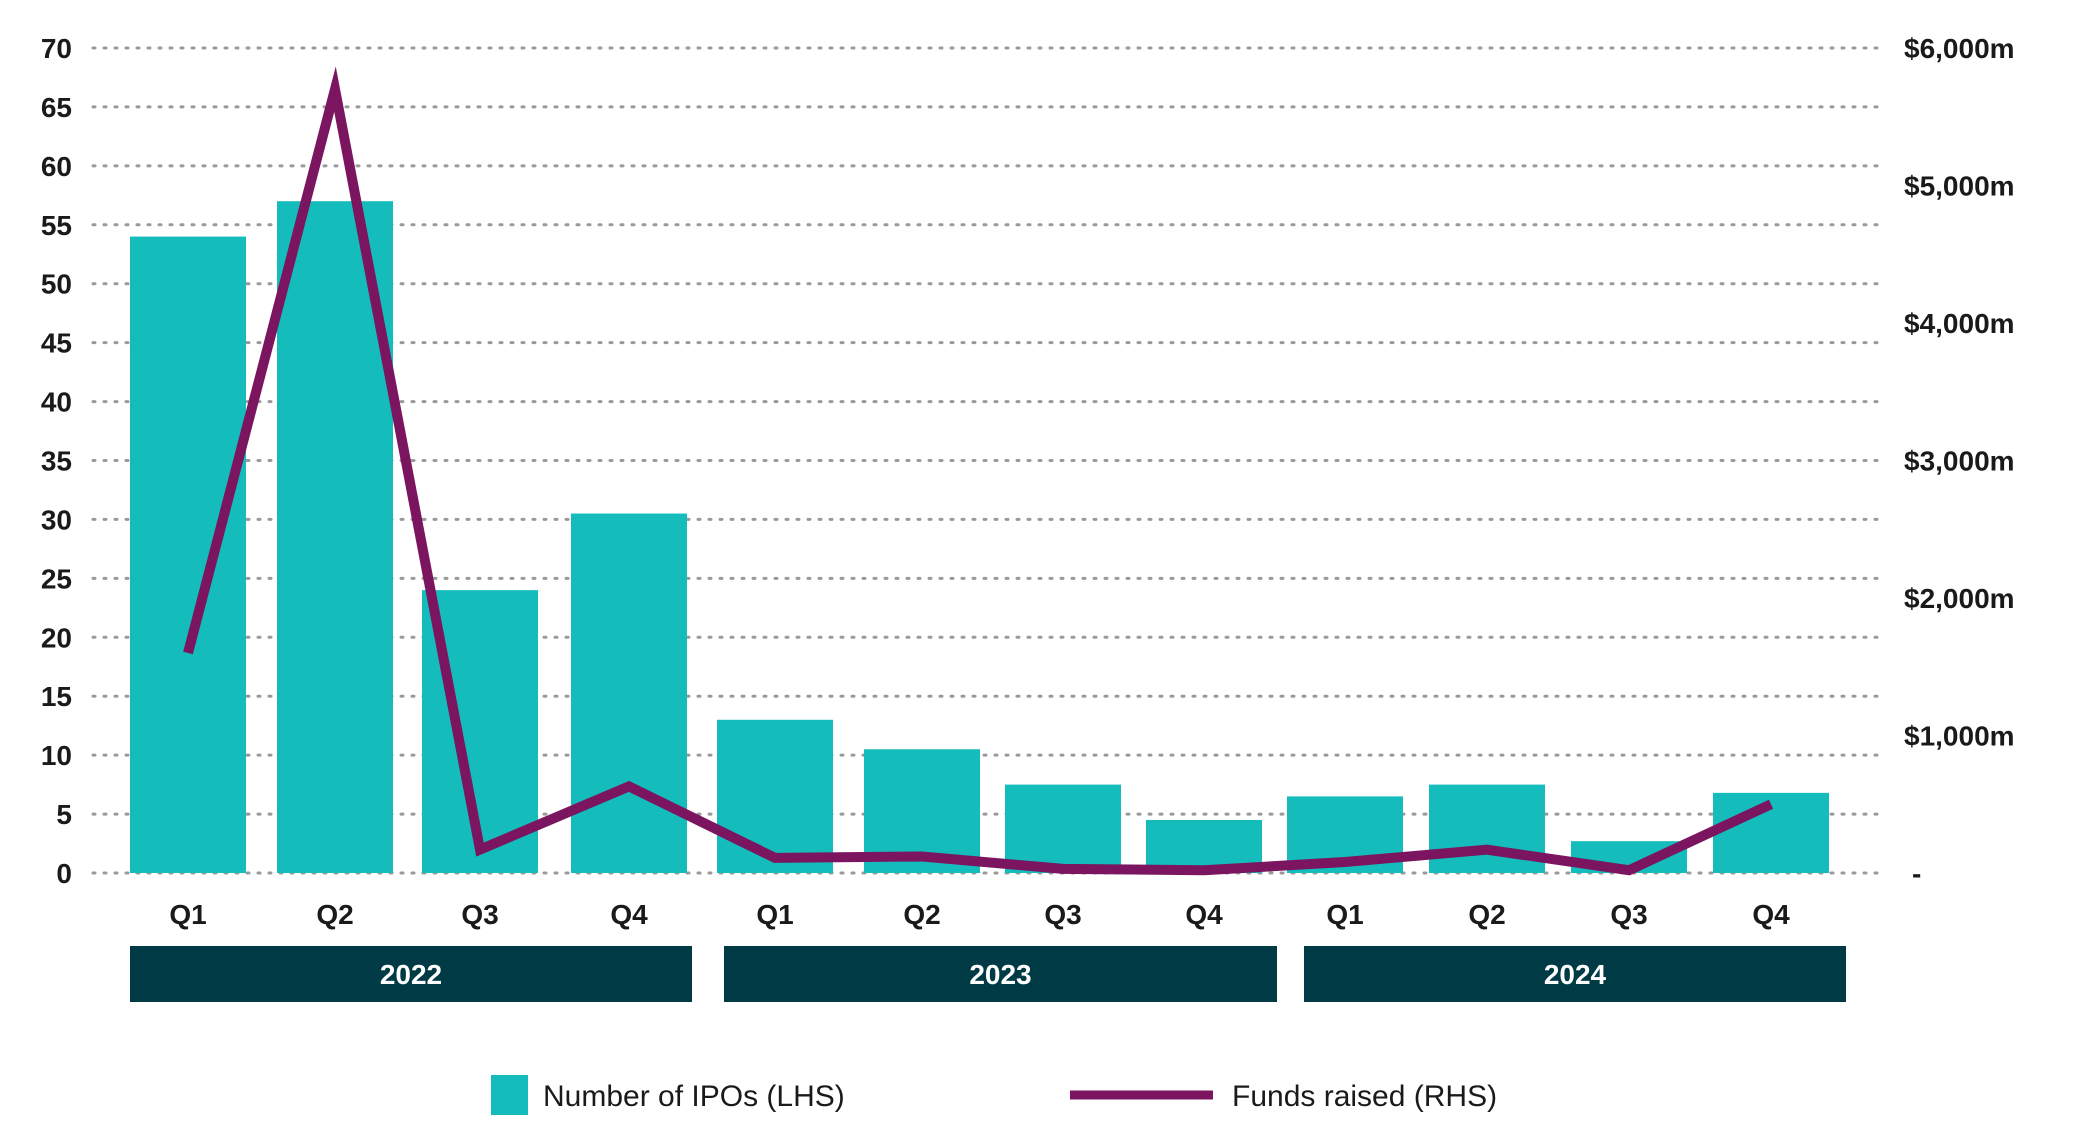  Describe the element at coordinates (1959, 48) in the screenshot. I see `right-tick-label: $6,000m` at that location.